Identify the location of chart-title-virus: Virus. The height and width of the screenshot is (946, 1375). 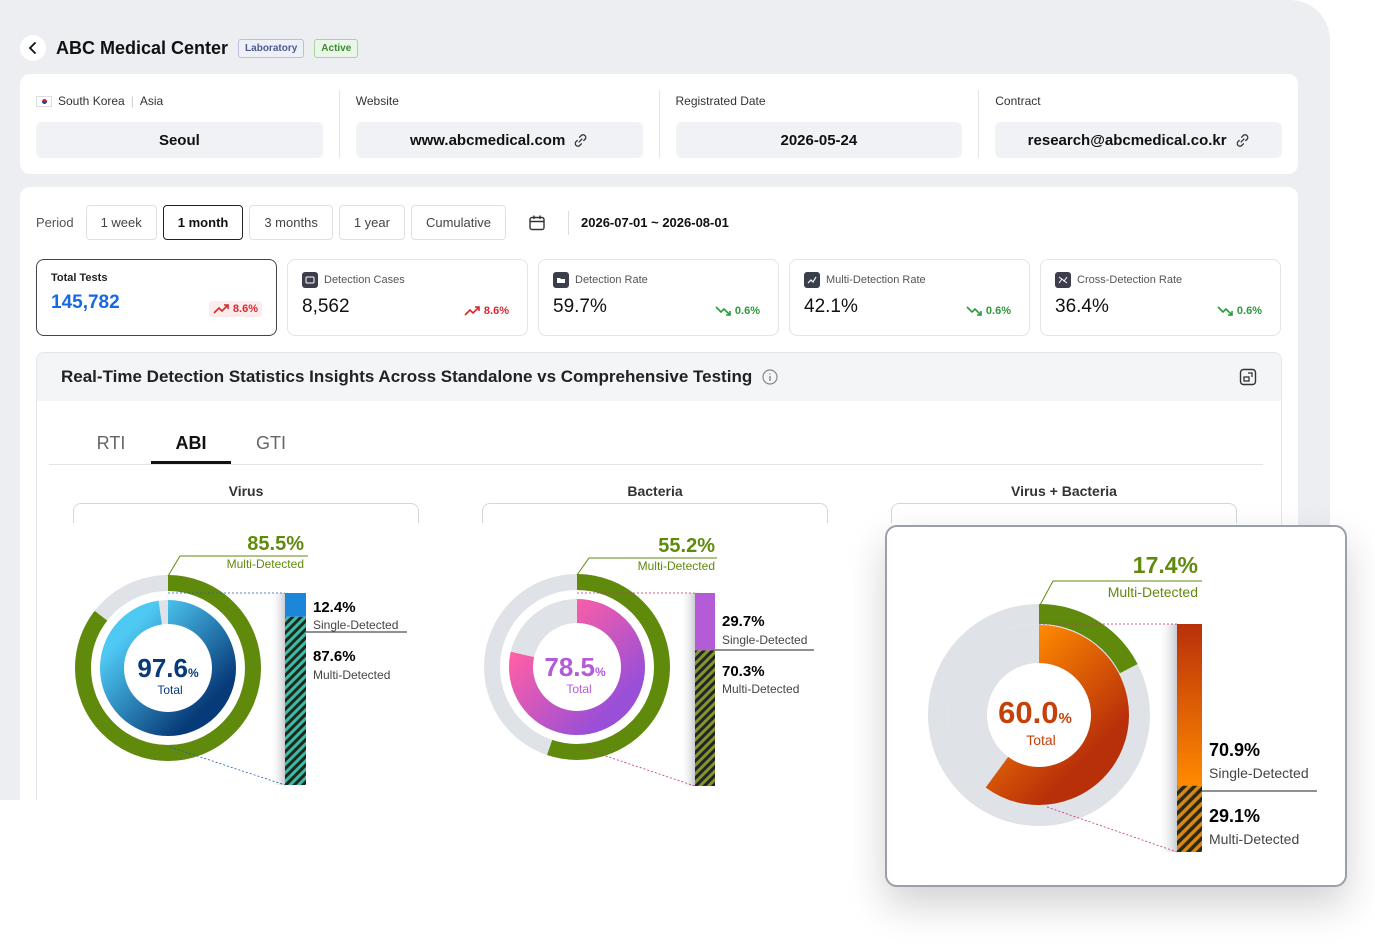
(246, 491).